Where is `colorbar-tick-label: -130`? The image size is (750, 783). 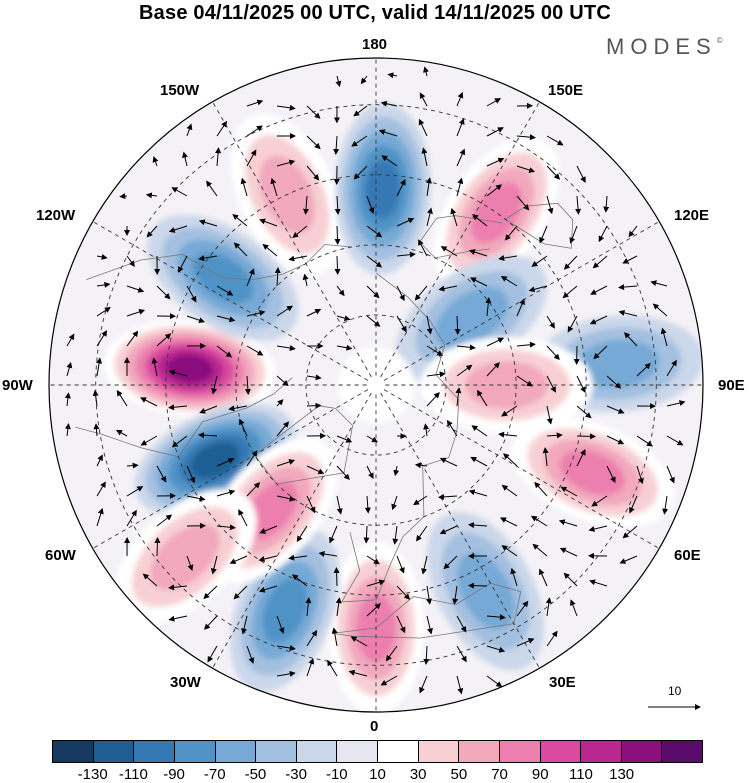
colorbar-tick-label: -130 is located at coordinates (92, 774).